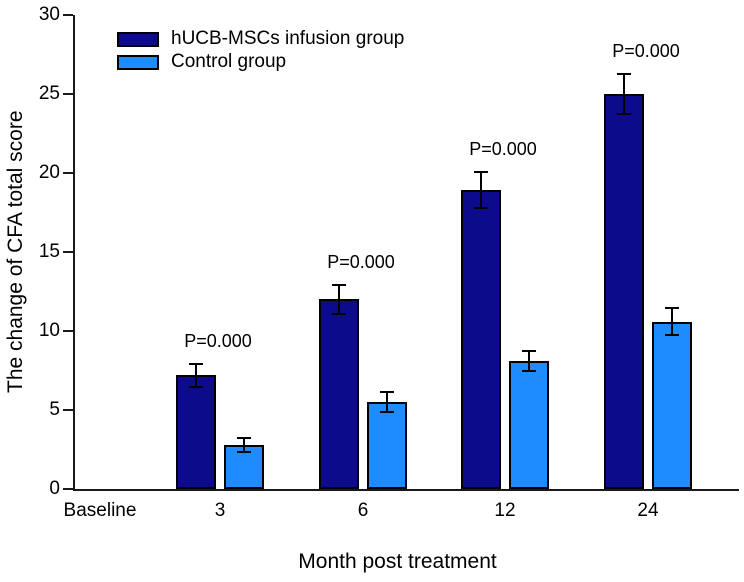 The image size is (744, 582). I want to click on x-tick-label: 24, so click(648, 510).